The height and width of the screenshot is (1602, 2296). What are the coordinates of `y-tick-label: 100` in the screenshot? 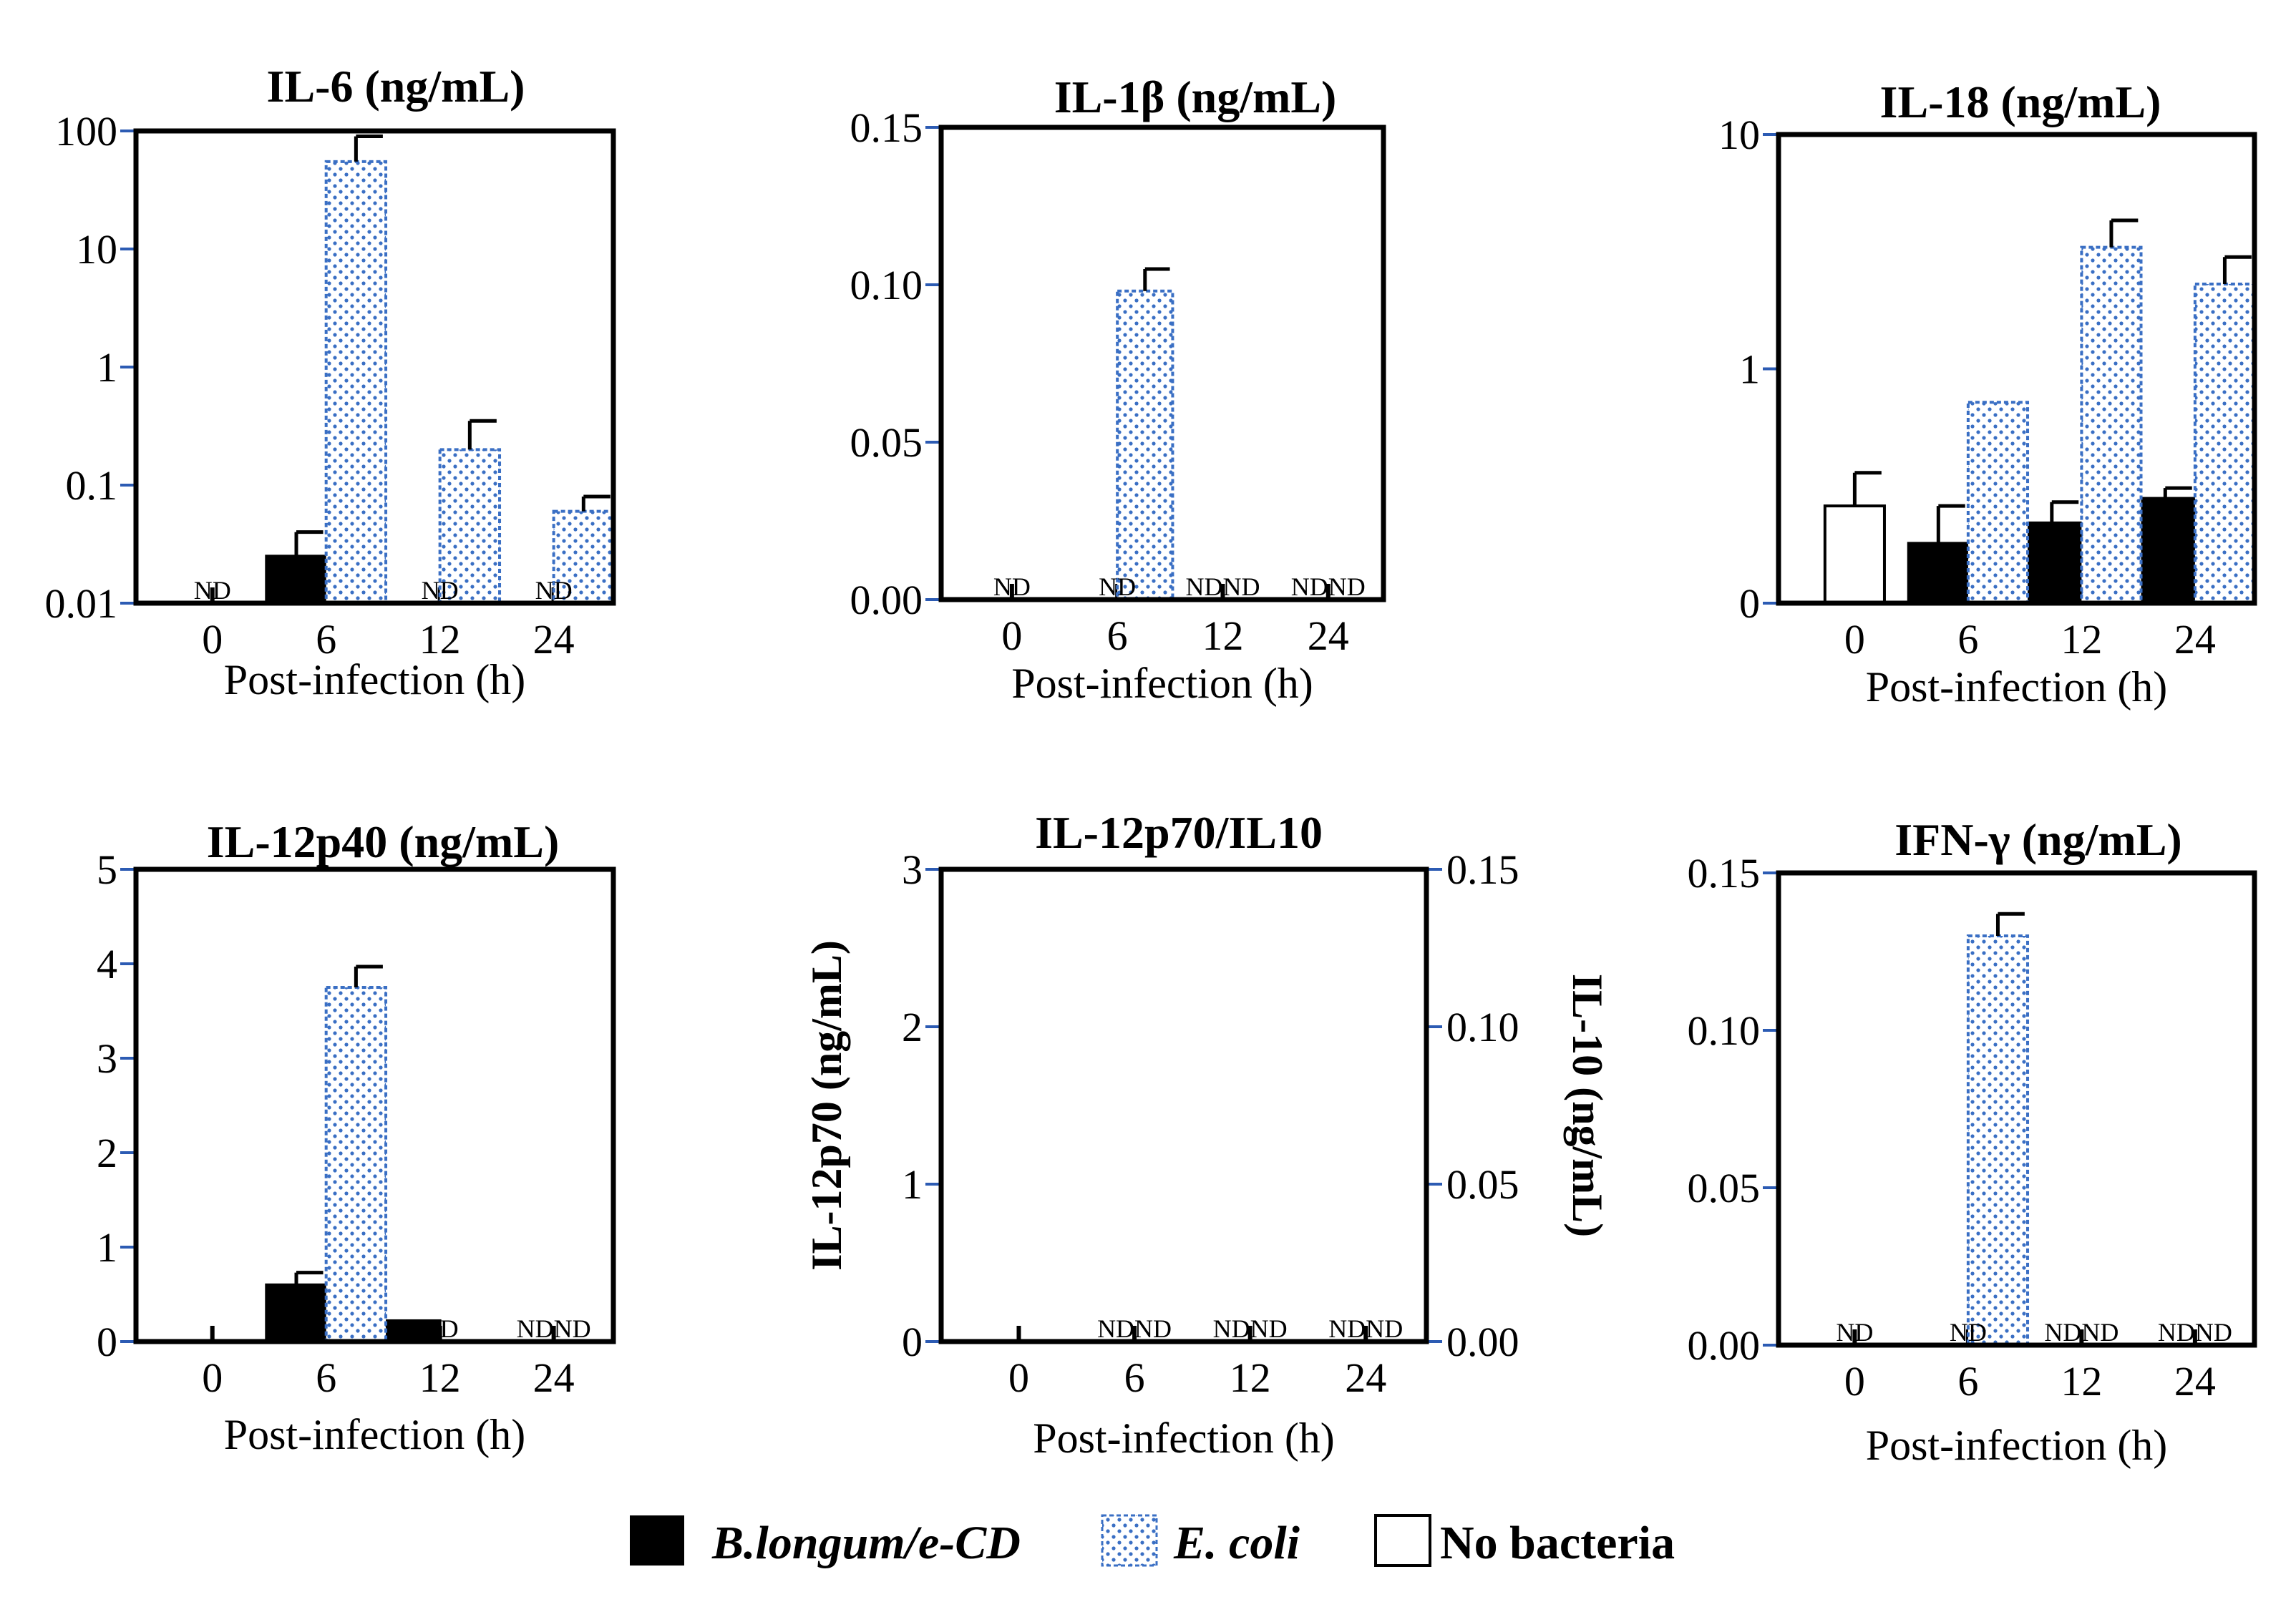 It's located at (86, 131).